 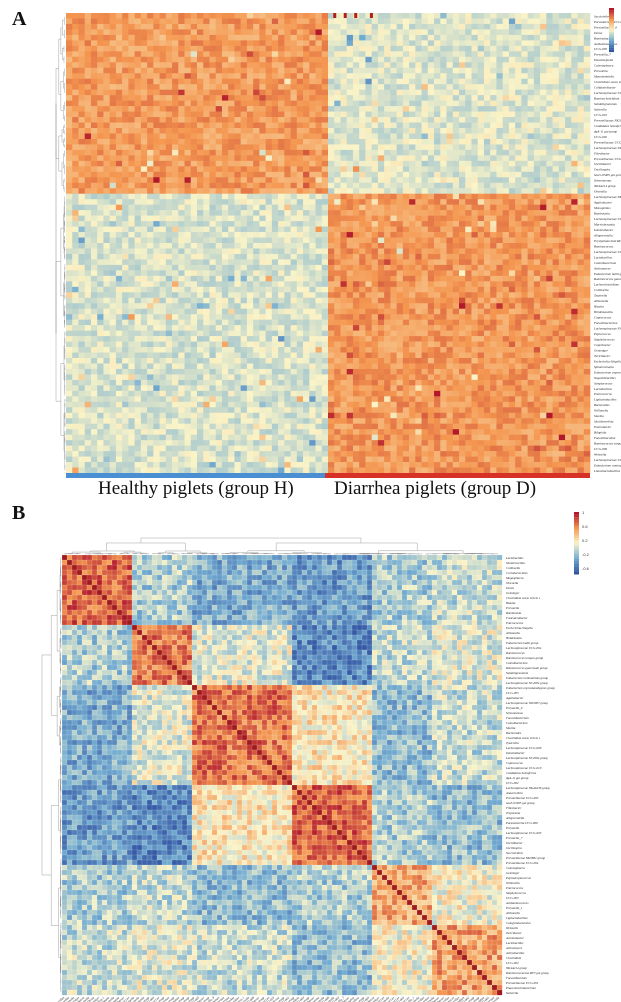 I want to click on row-label-b: Intestinibacter, so click(x=515, y=753).